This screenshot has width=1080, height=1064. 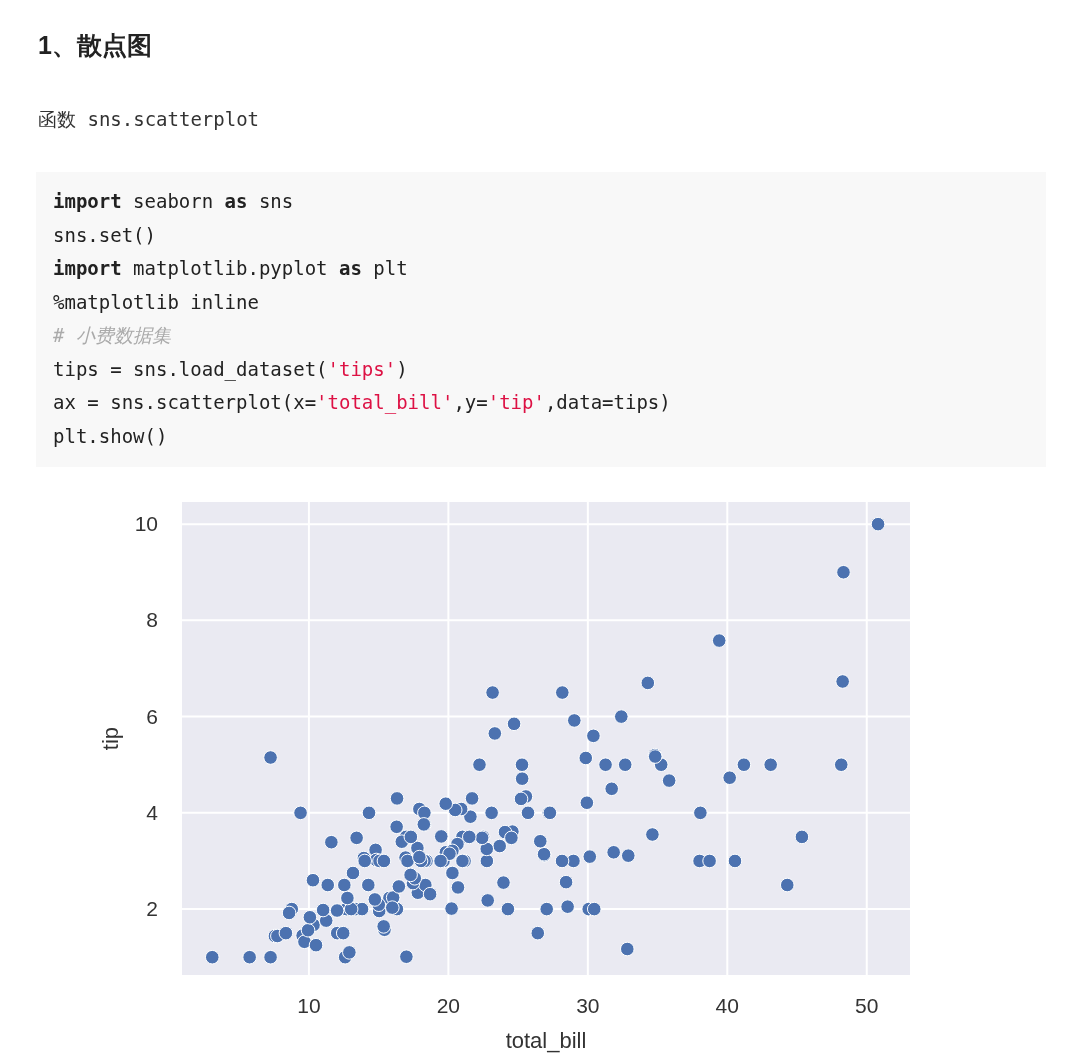 What do you see at coordinates (362, 318) in the screenshot?
I see `code: import seaborn as sns sns.set() import matplotlib.pyplot as plt %matplotlib inline # 小费数据集 tips = sns.load_dataset('tips') ax = sns.scatterplot(x='total_bill',y='tip',data=tips) plt.show()` at bounding box center [362, 318].